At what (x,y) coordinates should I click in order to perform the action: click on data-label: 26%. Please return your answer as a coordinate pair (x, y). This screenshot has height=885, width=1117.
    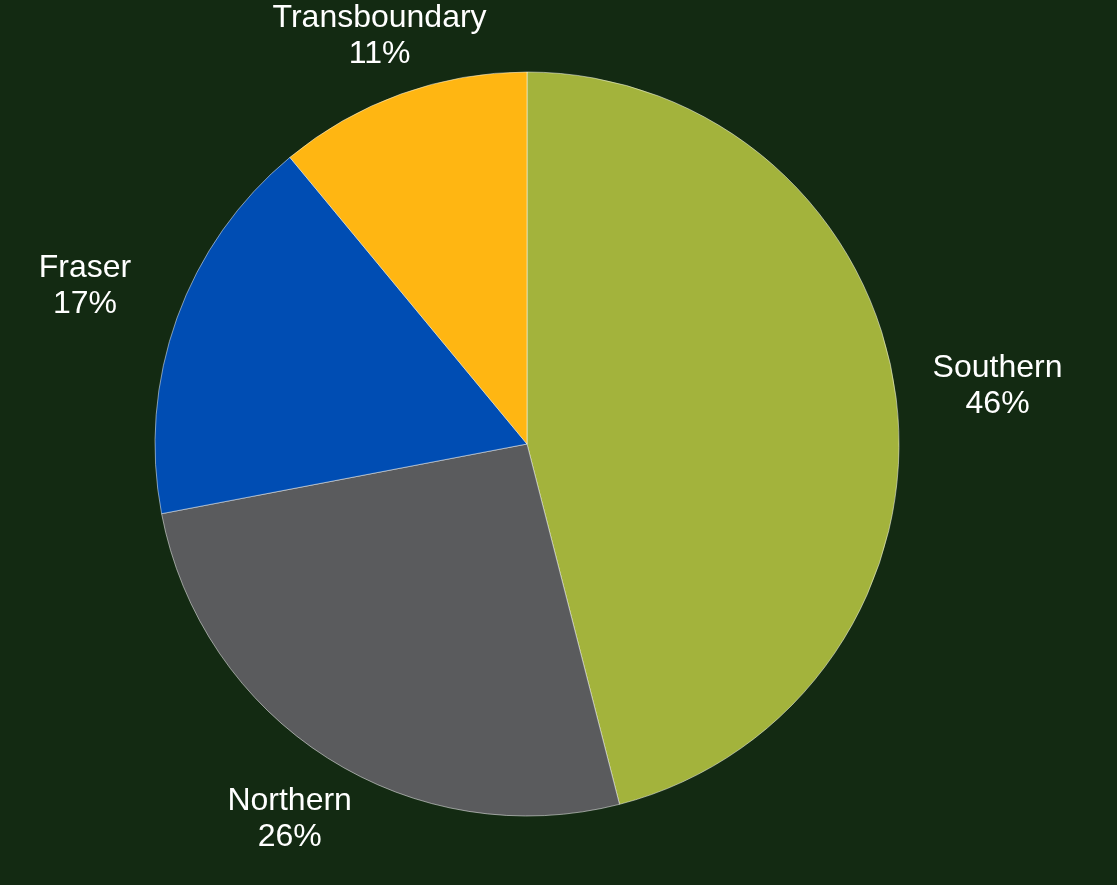
    Looking at the image, I should click on (289, 834).